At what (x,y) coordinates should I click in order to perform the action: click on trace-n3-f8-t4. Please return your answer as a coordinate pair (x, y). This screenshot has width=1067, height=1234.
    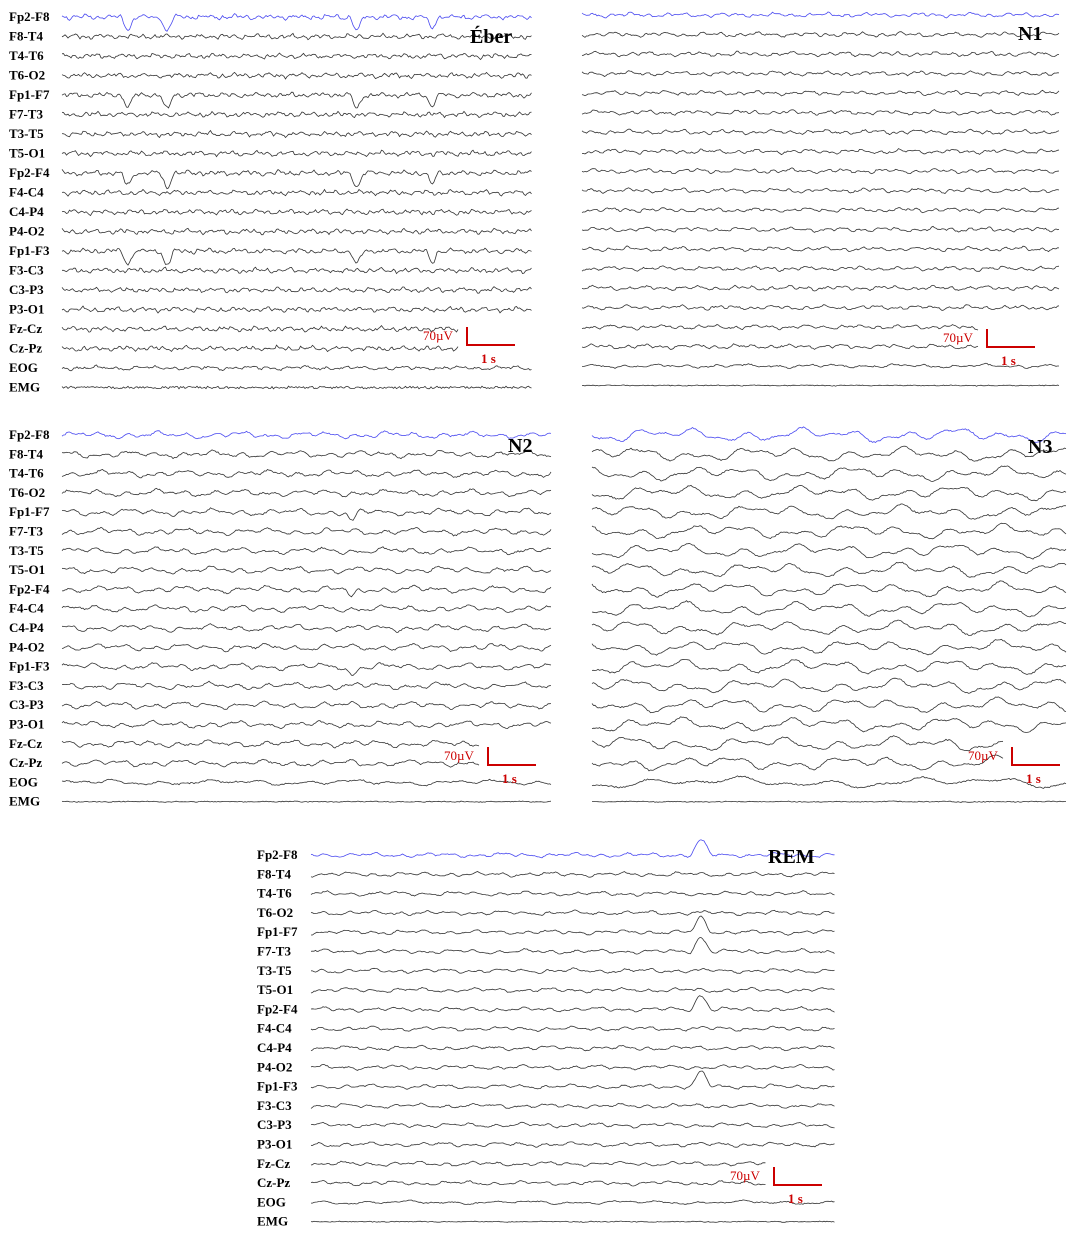
    Looking at the image, I should click on (829, 453).